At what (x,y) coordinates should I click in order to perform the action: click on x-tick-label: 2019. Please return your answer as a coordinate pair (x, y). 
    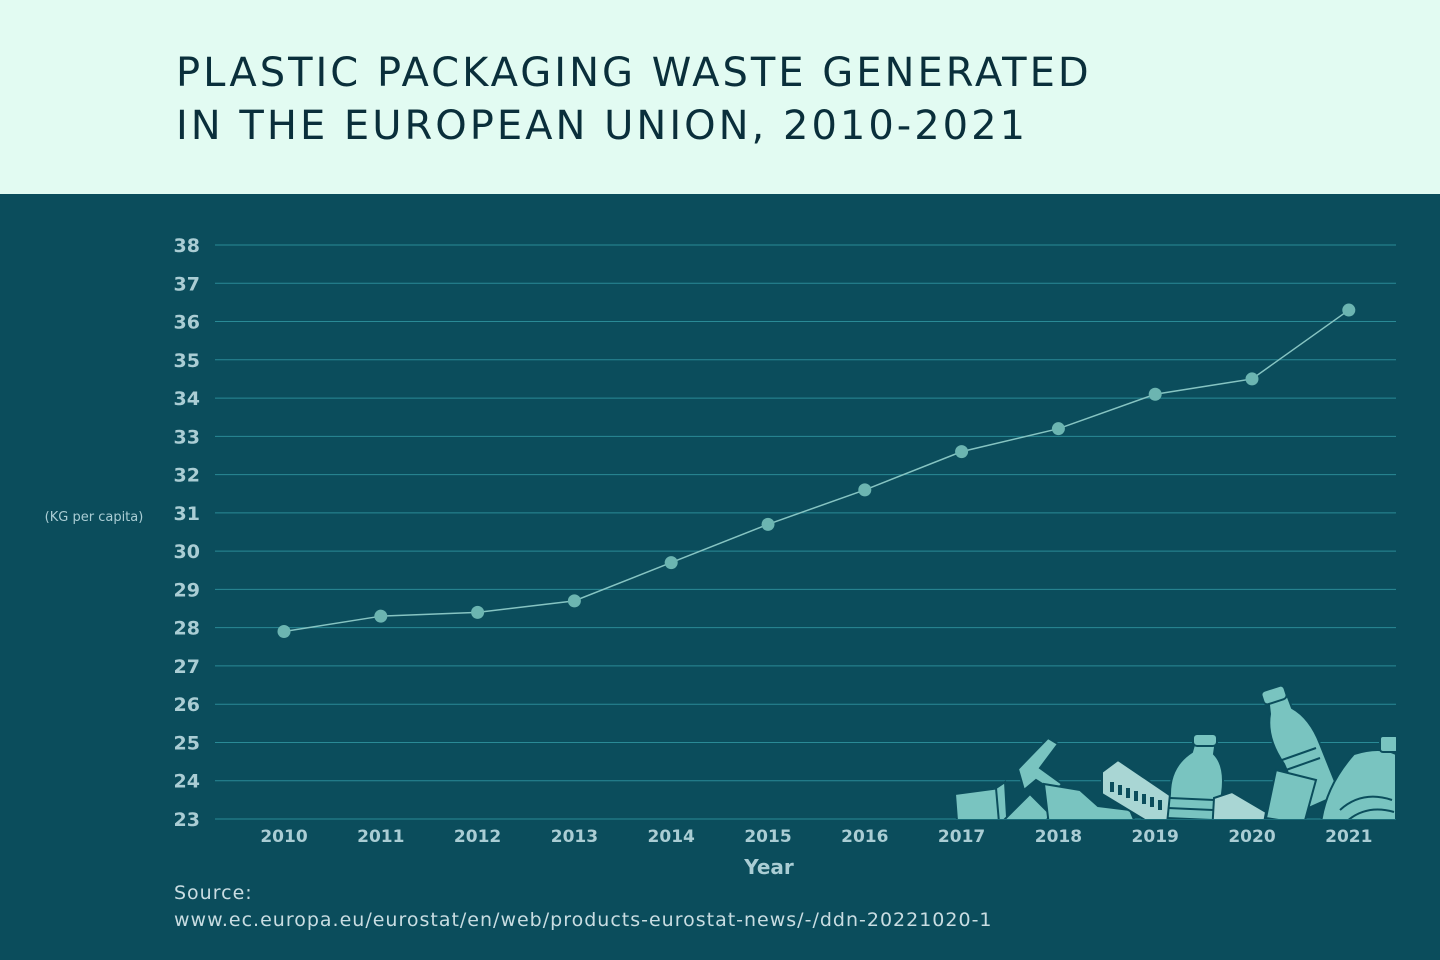
    Looking at the image, I should click on (1155, 837).